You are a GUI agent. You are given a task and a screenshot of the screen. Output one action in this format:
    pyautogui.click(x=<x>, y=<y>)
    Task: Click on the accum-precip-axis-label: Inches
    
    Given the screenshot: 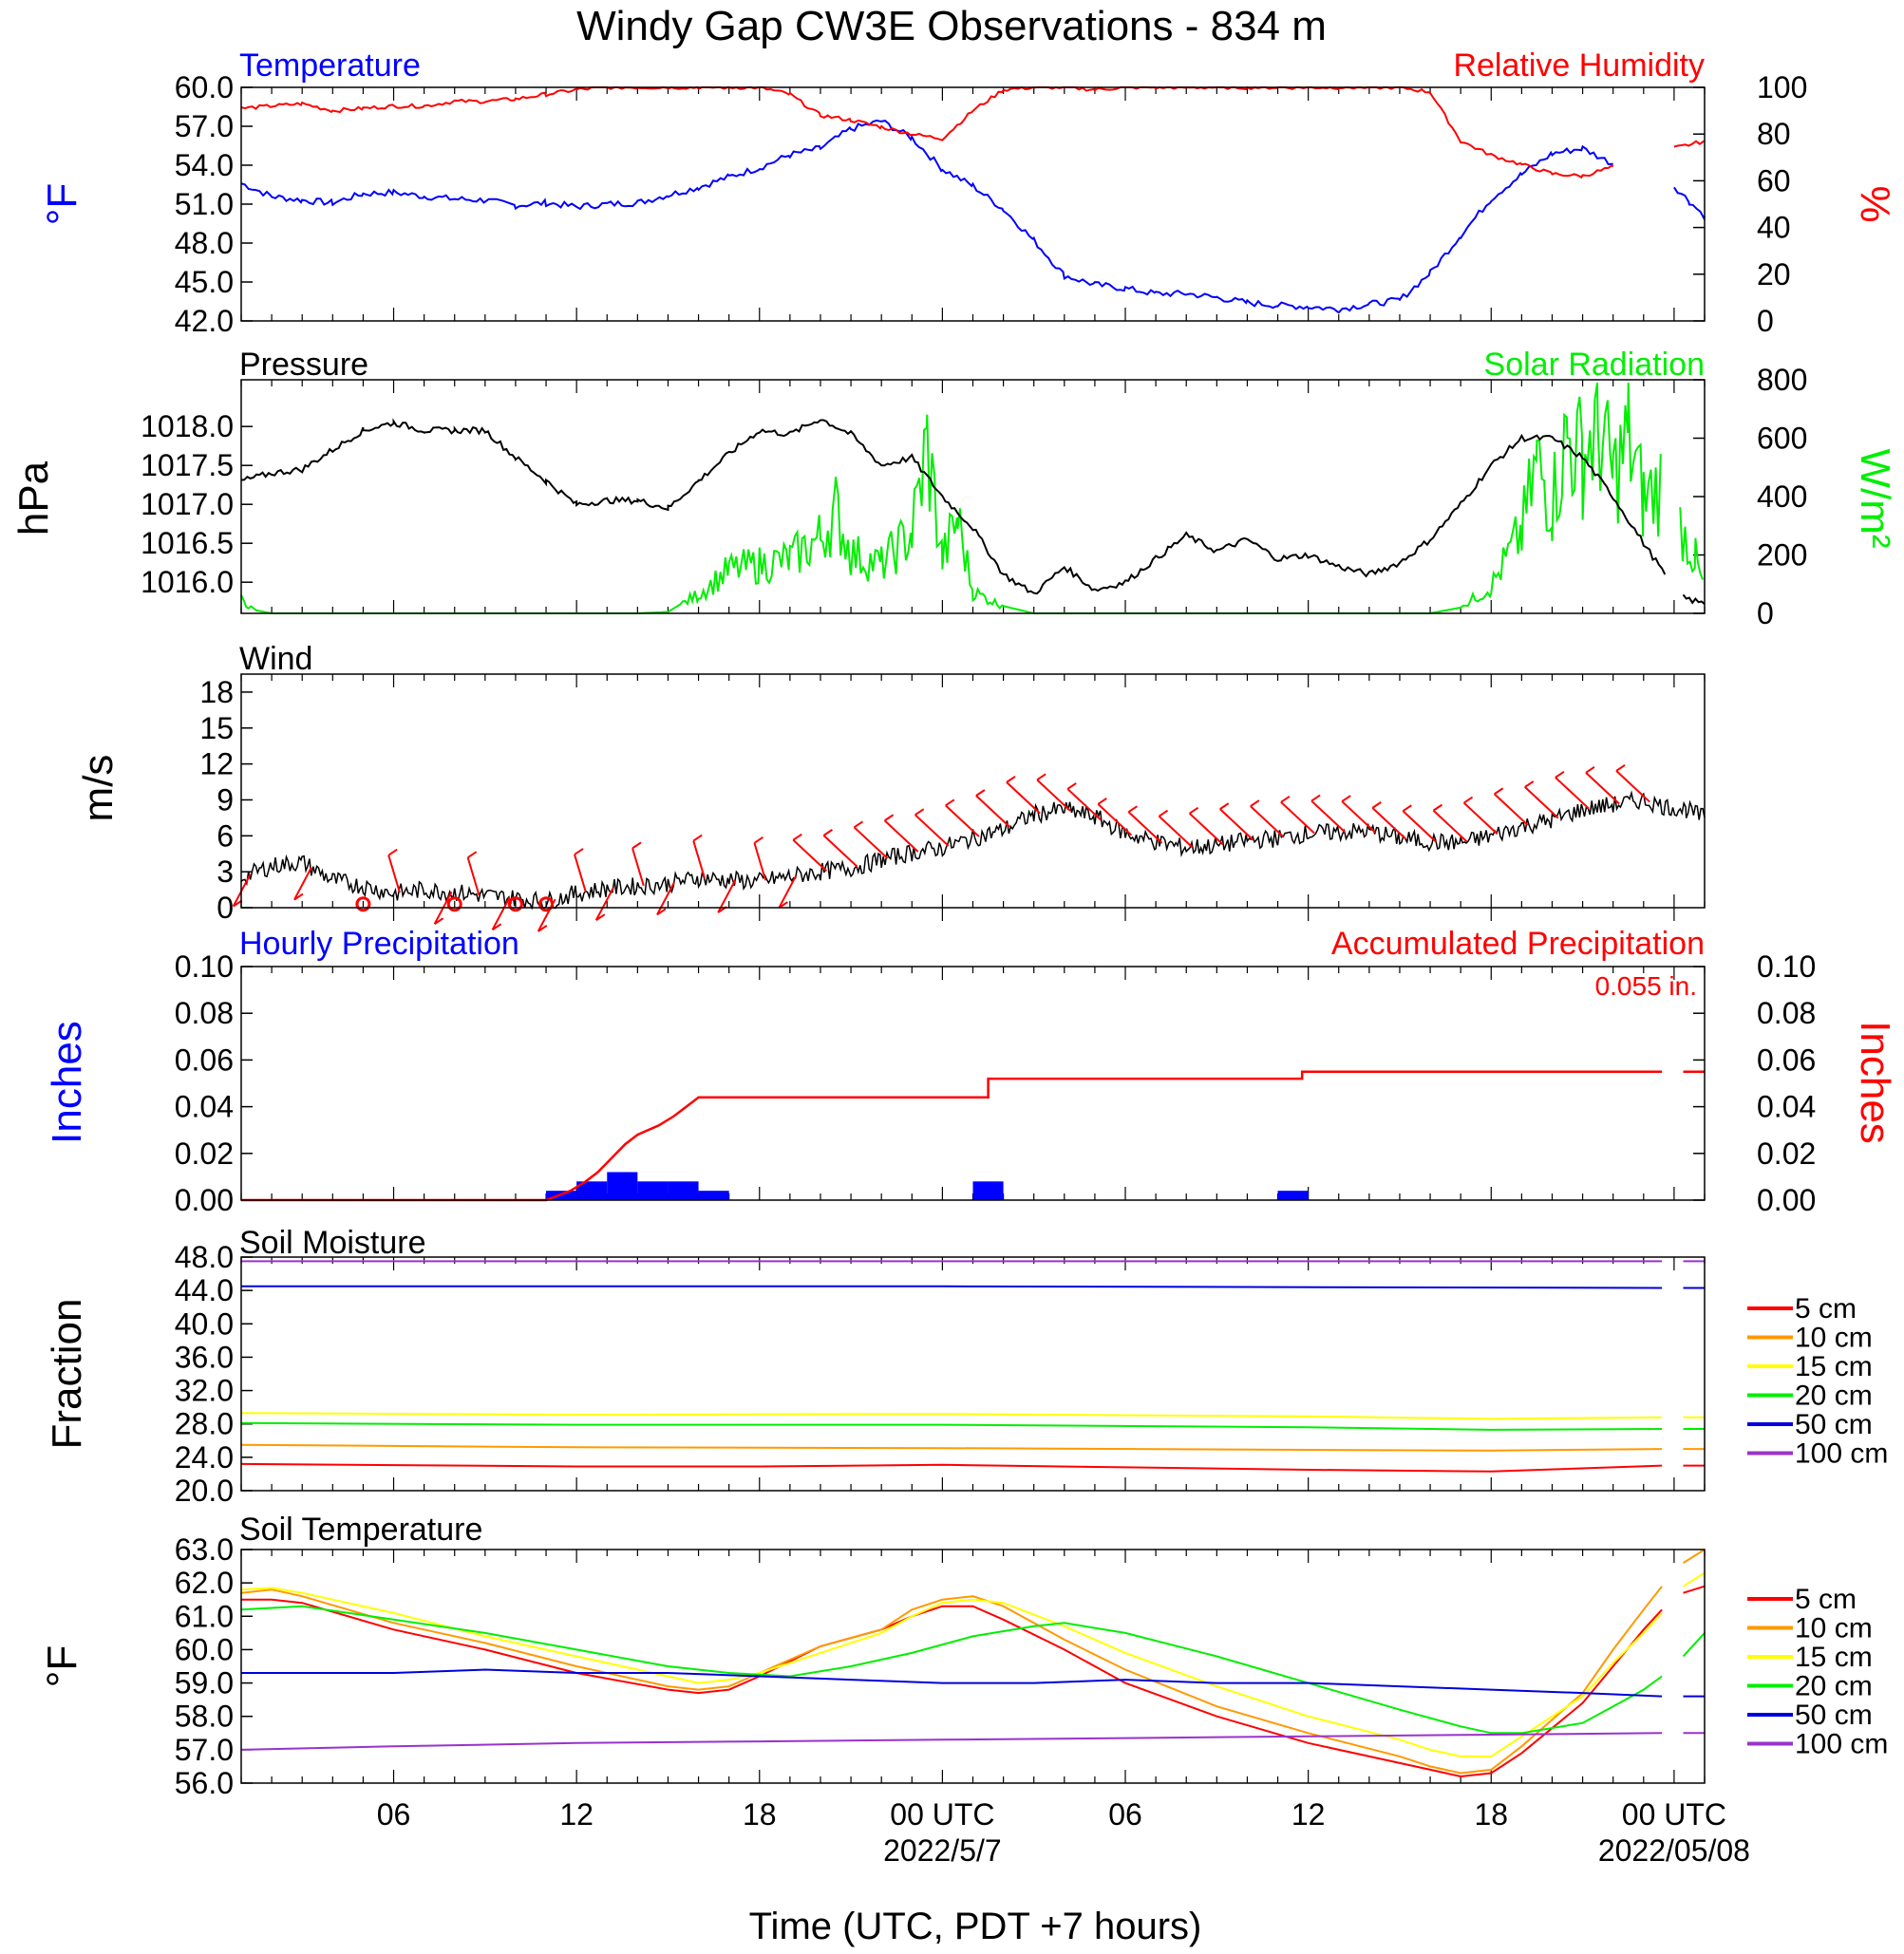 What is the action you would take?
    pyautogui.click(x=1875, y=1082)
    